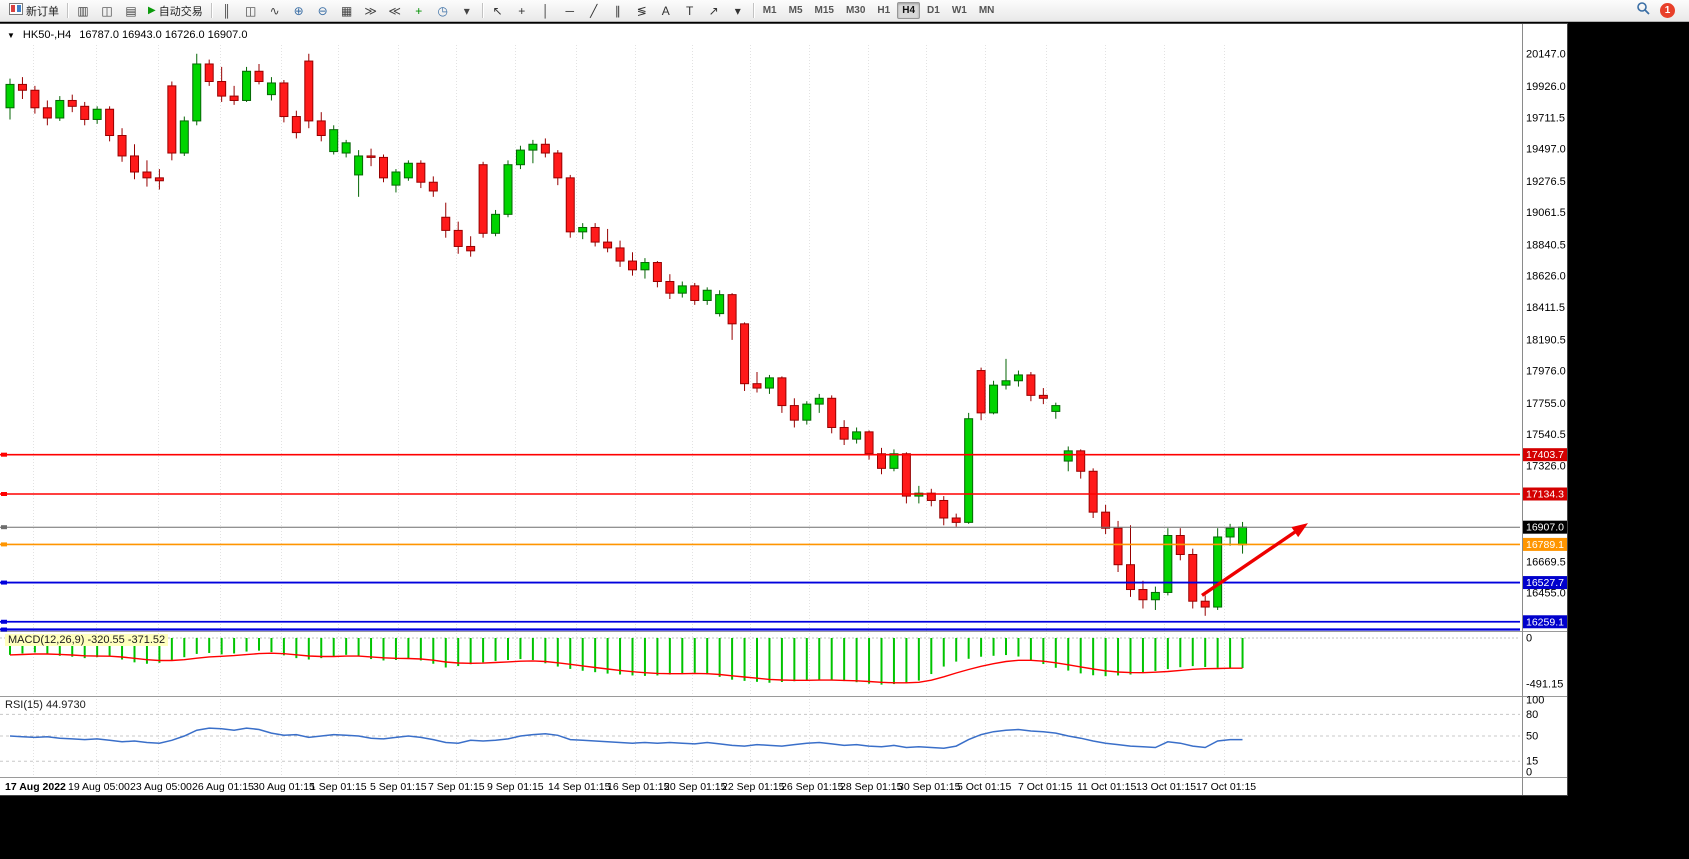  I want to click on auto-scroll-icon: ≫, so click(370, 10).